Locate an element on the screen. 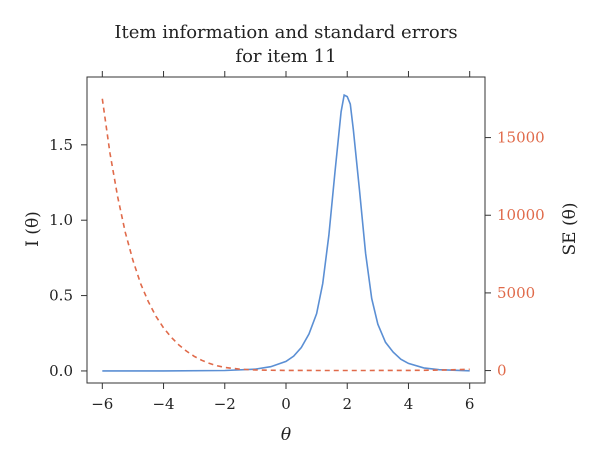 This screenshot has width=600, height=461. x-tick-label: 2 is located at coordinates (347, 404).